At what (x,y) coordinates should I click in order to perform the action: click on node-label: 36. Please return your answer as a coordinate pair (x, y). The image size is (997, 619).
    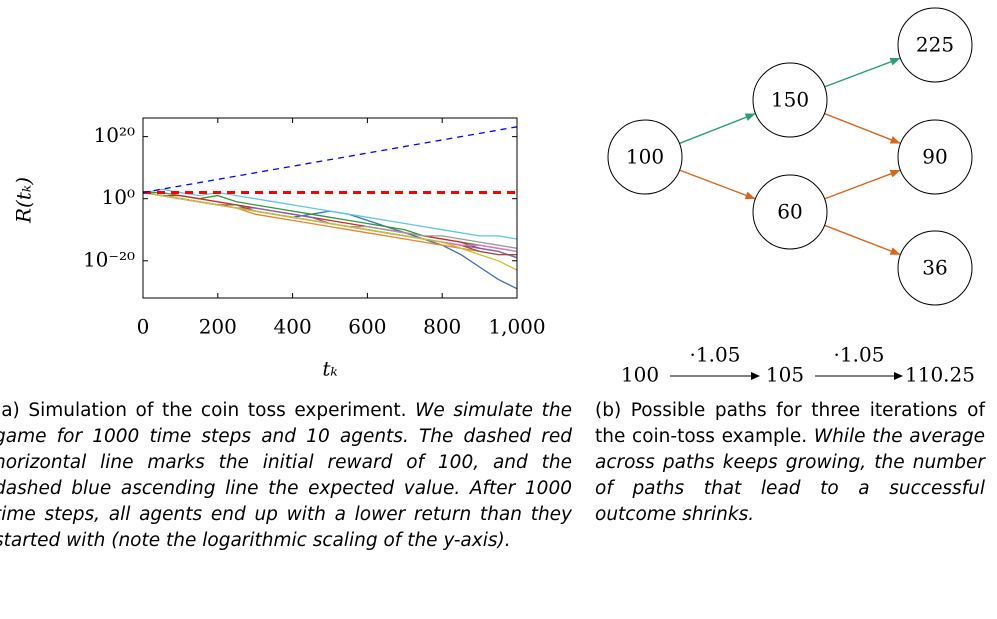
    Looking at the image, I should click on (934, 268).